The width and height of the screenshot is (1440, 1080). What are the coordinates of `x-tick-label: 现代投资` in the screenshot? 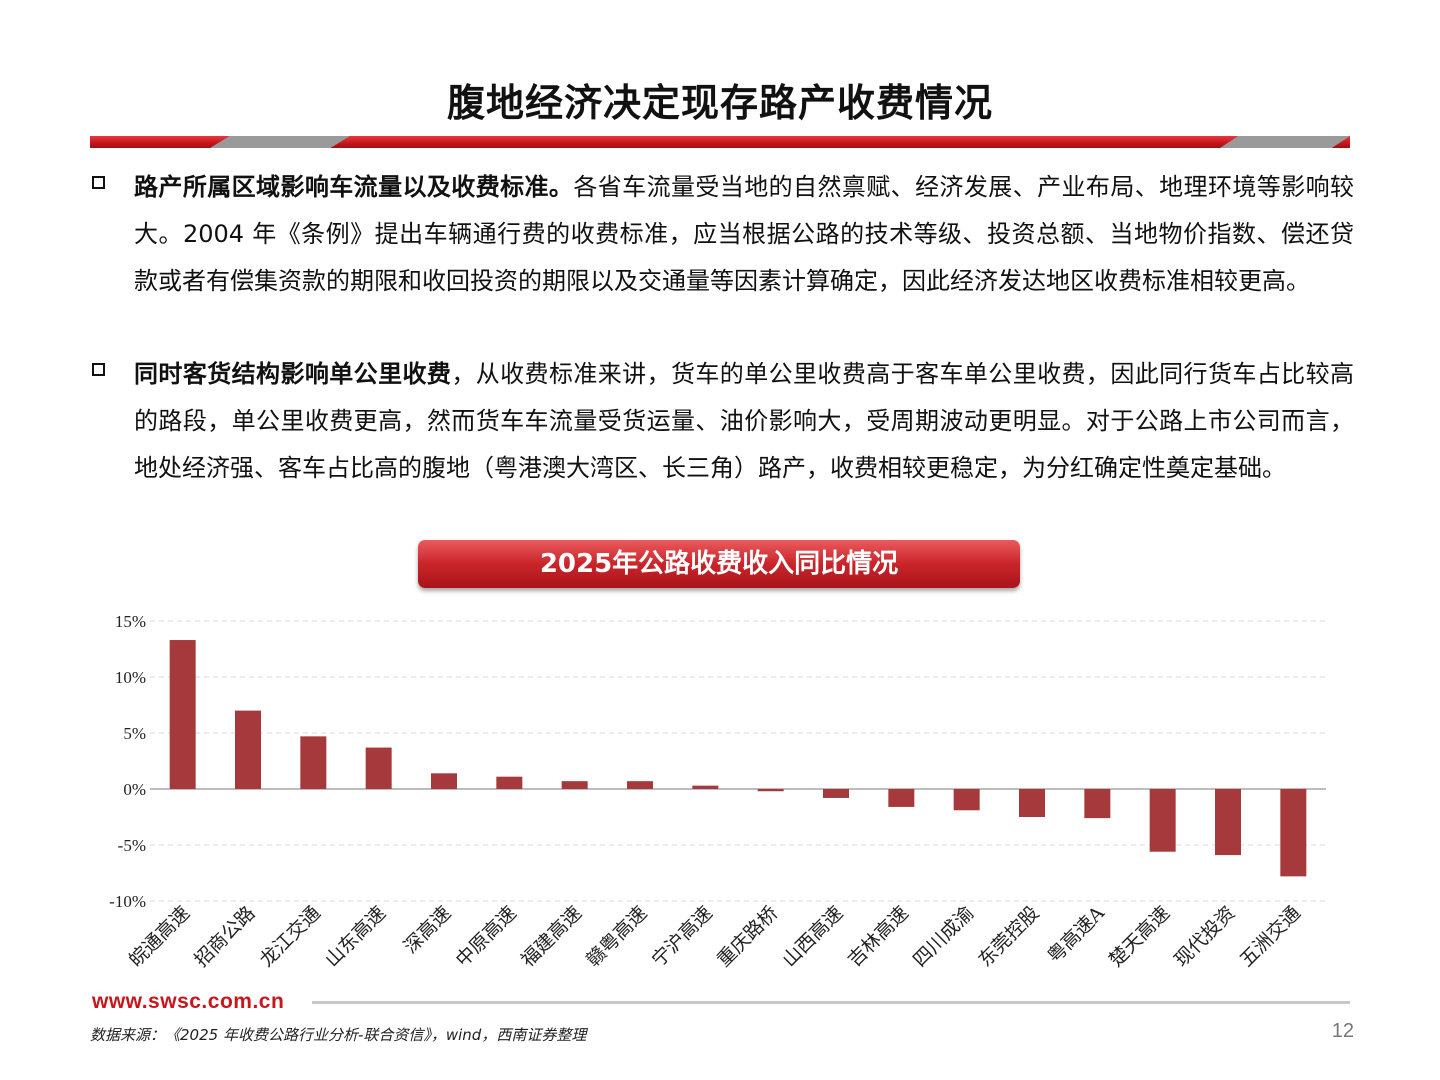 It's located at (1204, 936).